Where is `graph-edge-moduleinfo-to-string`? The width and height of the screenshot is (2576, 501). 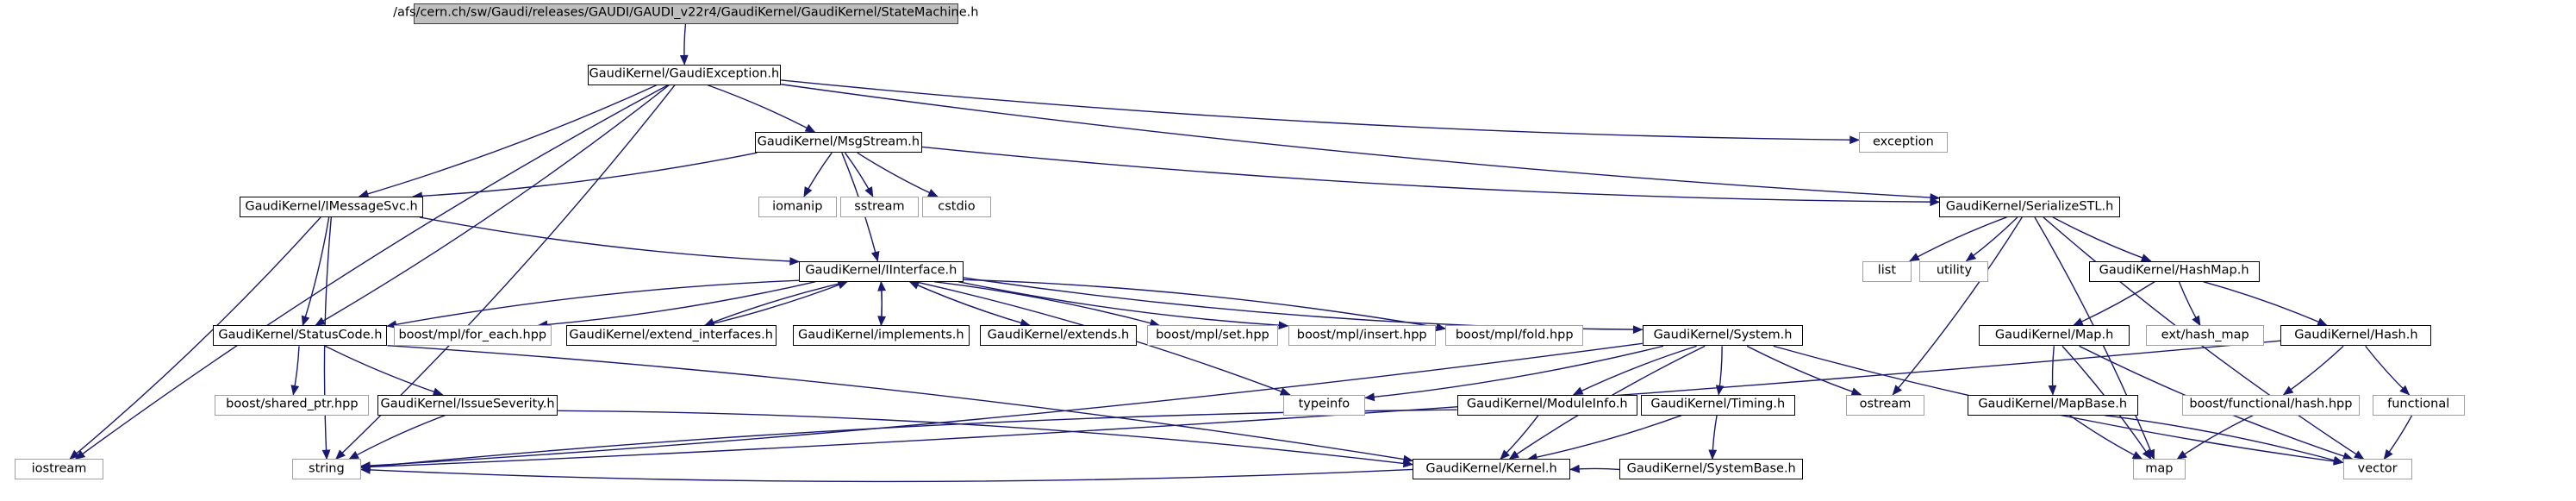 graph-edge-moduleinfo-to-string is located at coordinates (908, 440).